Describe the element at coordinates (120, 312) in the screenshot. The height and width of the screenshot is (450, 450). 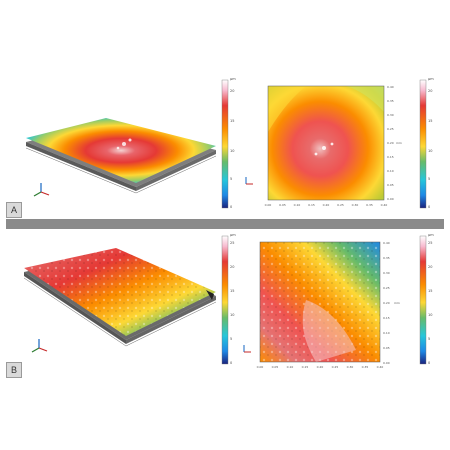
I see `surface-3d-b-axis` at that location.